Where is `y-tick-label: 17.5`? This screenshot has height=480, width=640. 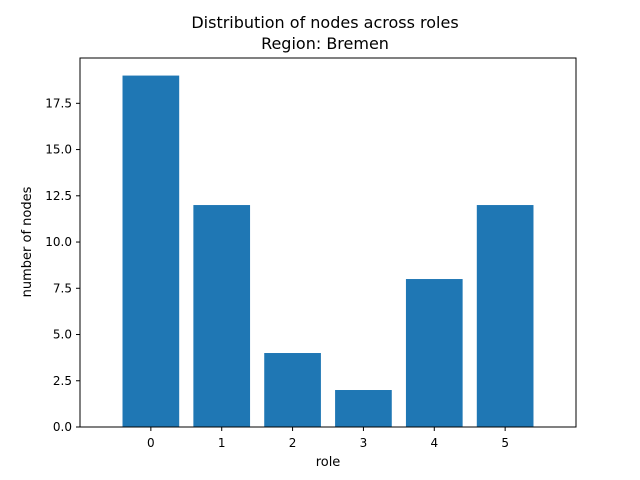
y-tick-label: 17.5 is located at coordinates (58, 103).